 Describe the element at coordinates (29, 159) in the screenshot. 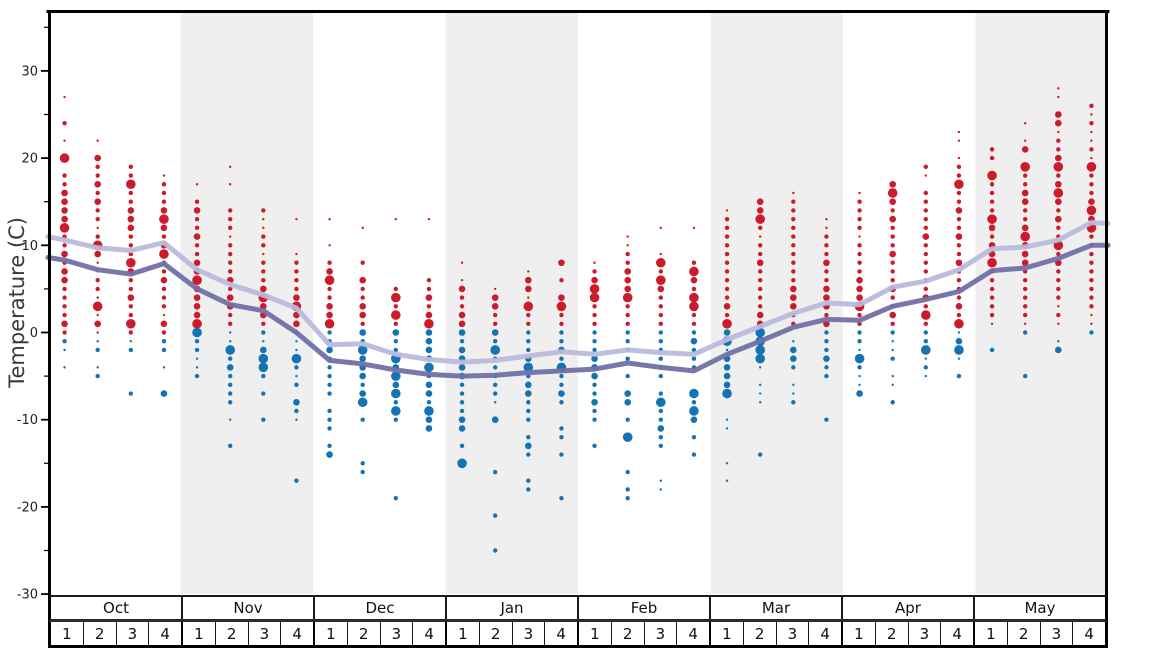

I see `y-tick-label: 20` at that location.